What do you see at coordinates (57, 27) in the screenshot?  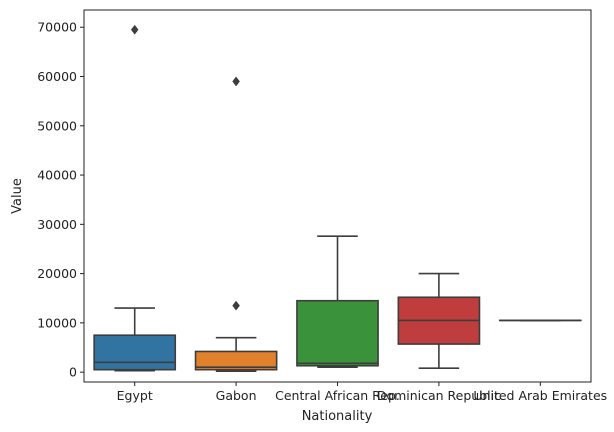 I see `y-tick-label: 70000` at bounding box center [57, 27].